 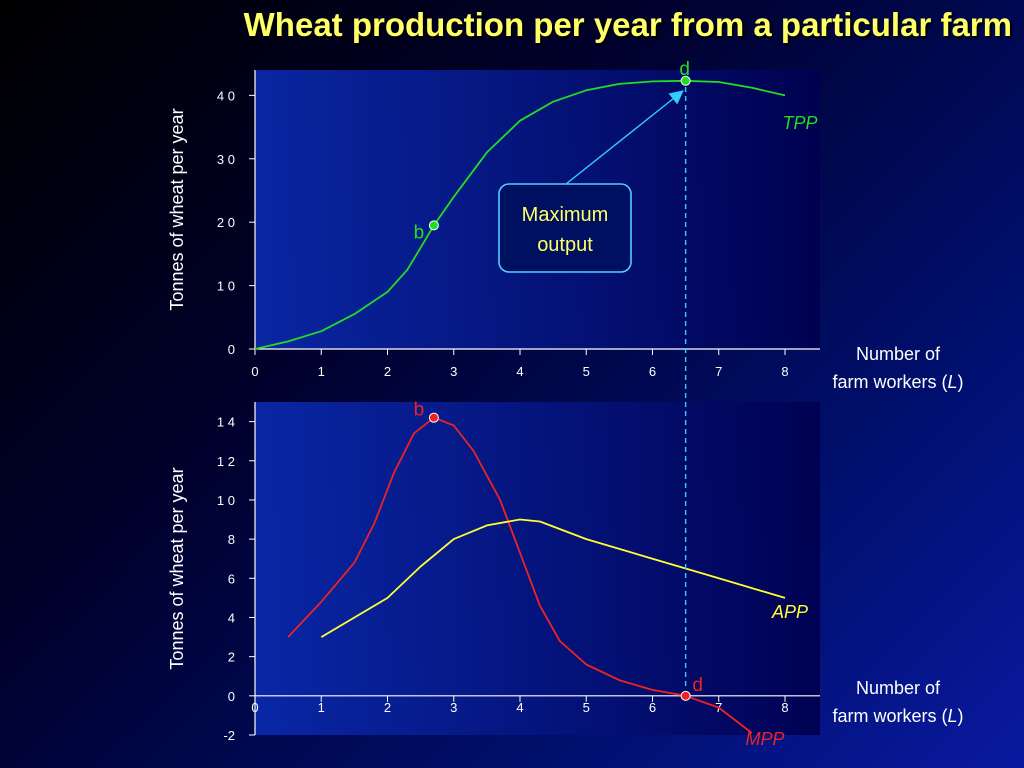 I want to click on mpp-app-x-axis-title-var: L, so click(x=953, y=716).